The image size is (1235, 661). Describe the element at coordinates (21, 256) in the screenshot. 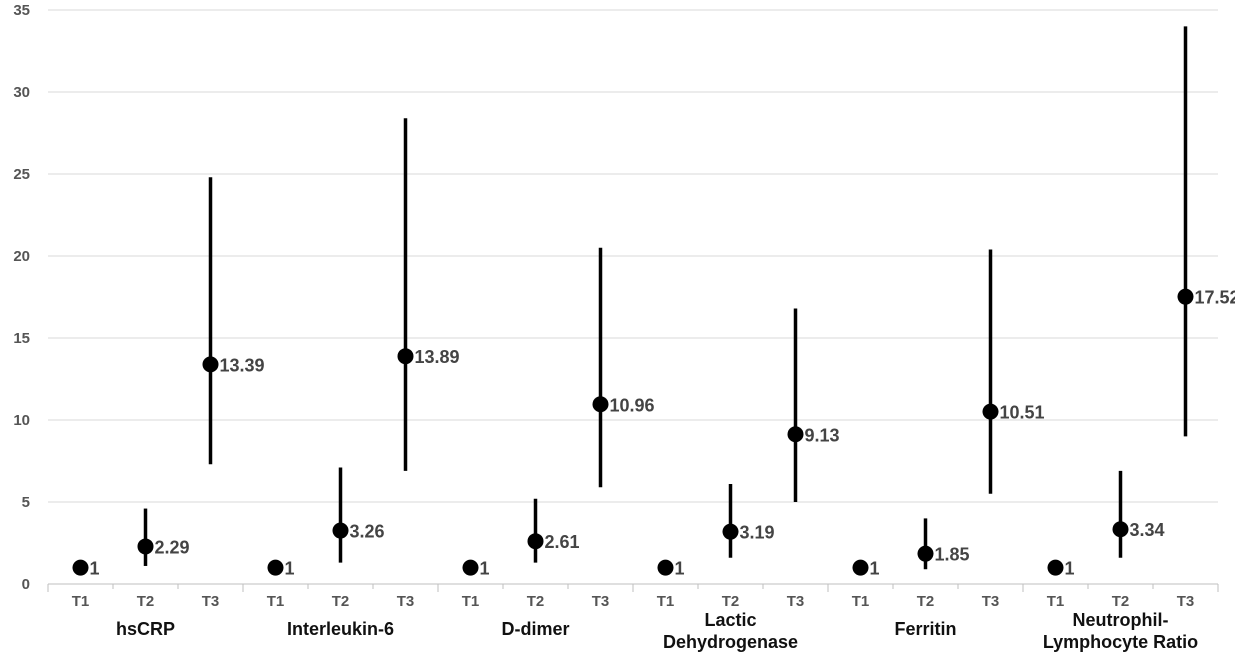

I see `y-tick-label: 20` at that location.